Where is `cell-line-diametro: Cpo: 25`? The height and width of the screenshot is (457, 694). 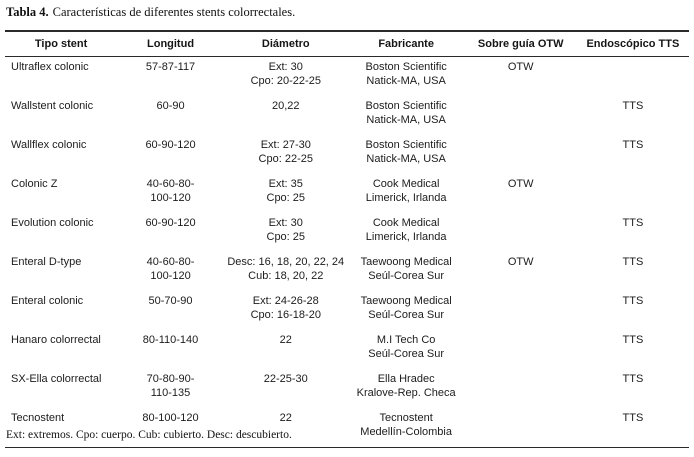 cell-line-diametro: Cpo: 25 is located at coordinates (286, 237).